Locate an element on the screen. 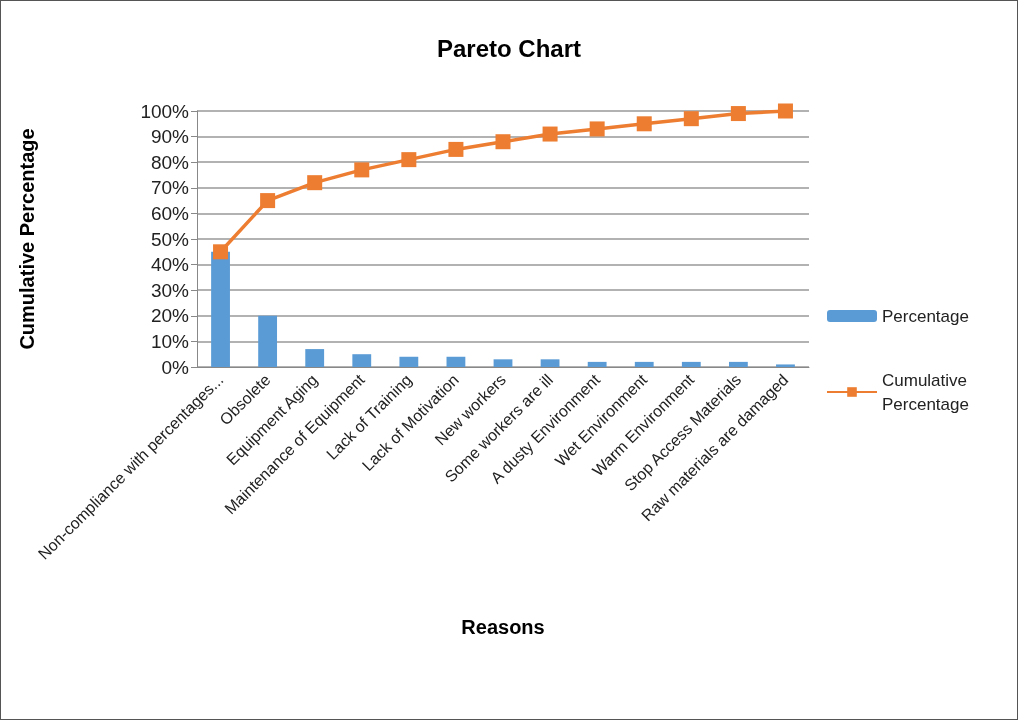 This screenshot has width=1020, height=722. chart-title: Pareto Chart is located at coordinates (509, 48).